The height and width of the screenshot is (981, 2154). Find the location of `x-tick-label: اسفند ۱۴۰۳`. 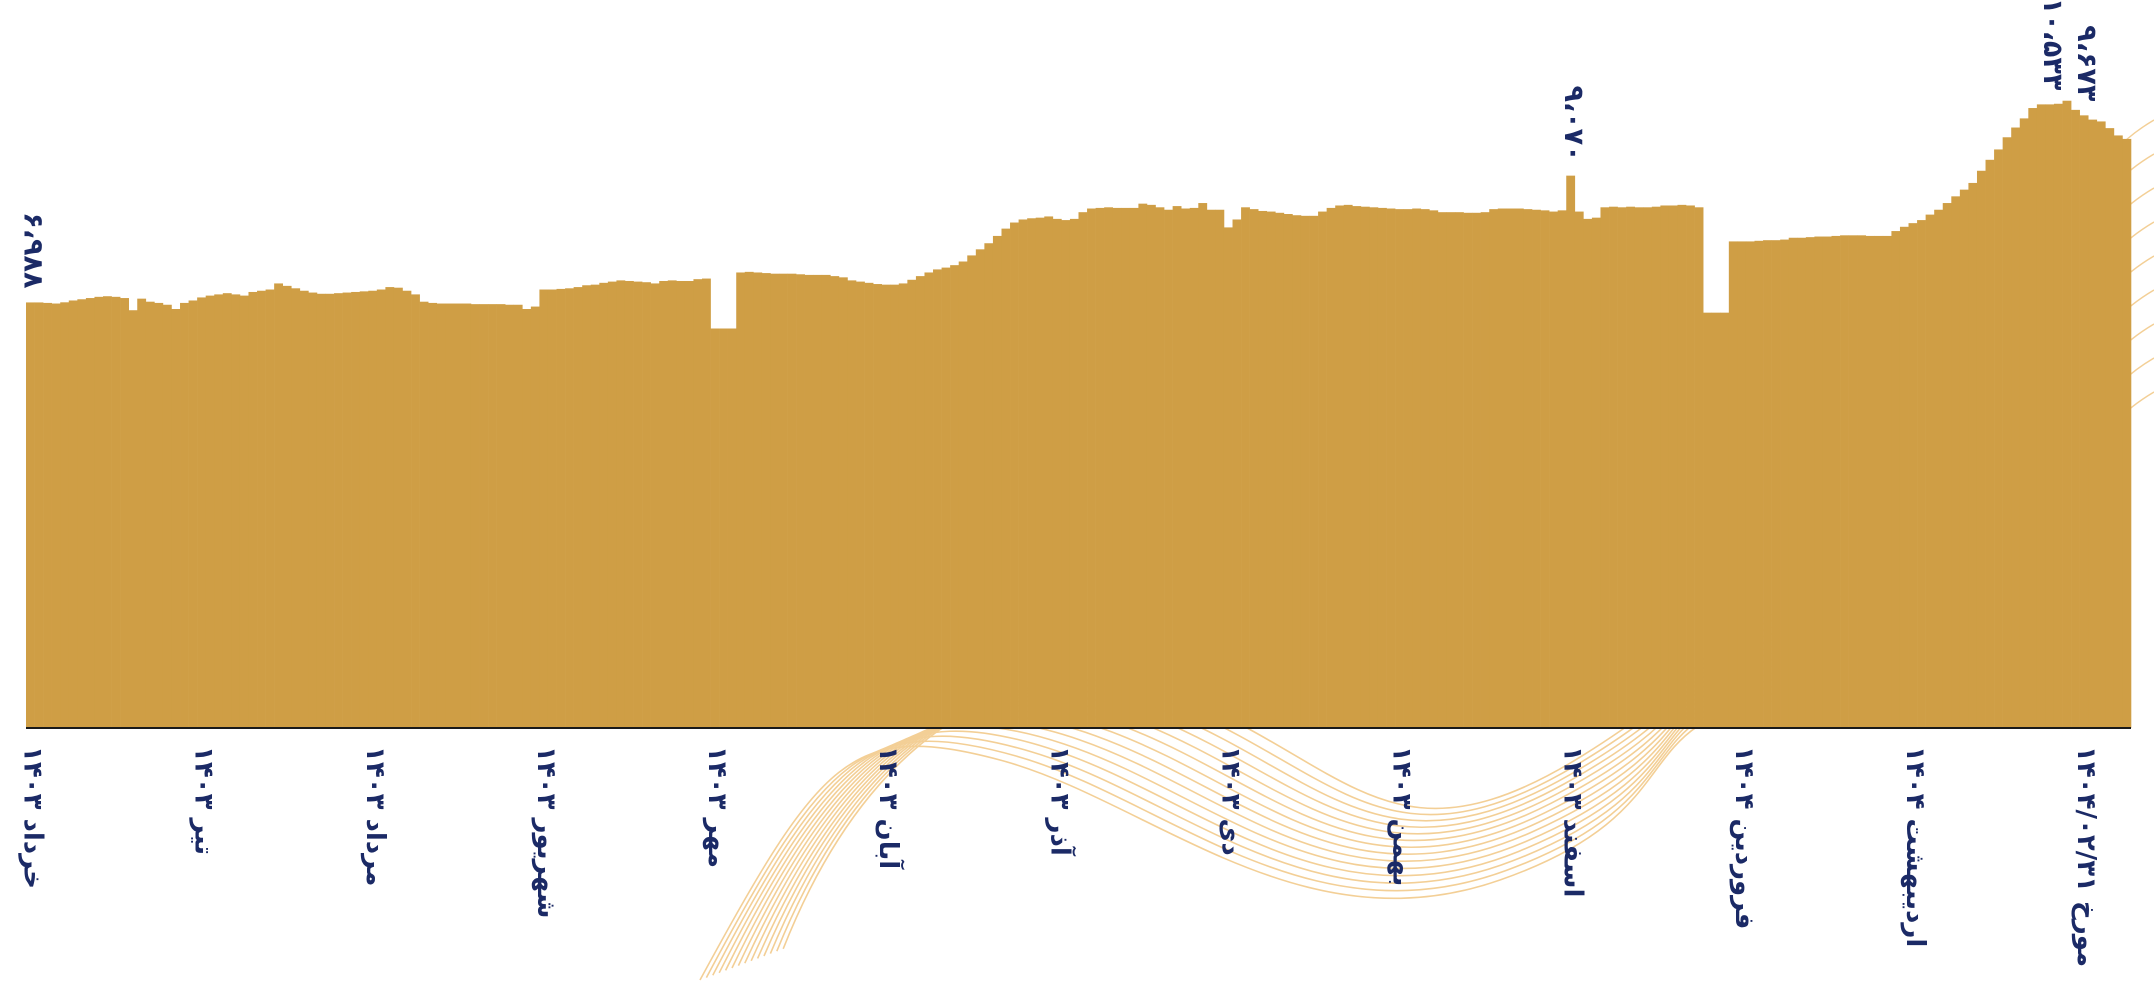

x-tick-label: اسفند ۱۴۰۳ is located at coordinates (1573, 821).